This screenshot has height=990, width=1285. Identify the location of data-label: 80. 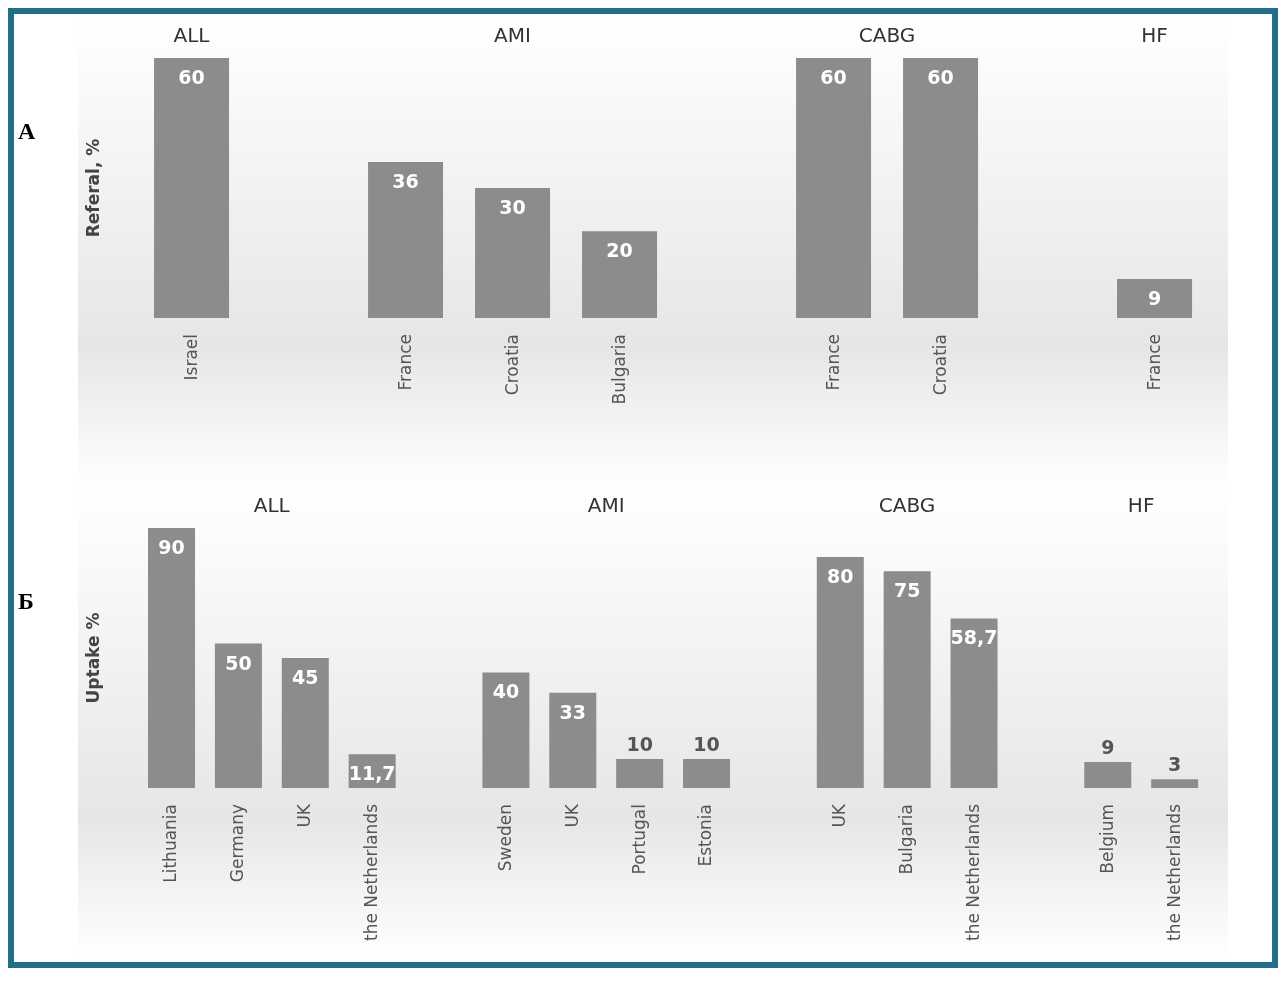
(840, 575).